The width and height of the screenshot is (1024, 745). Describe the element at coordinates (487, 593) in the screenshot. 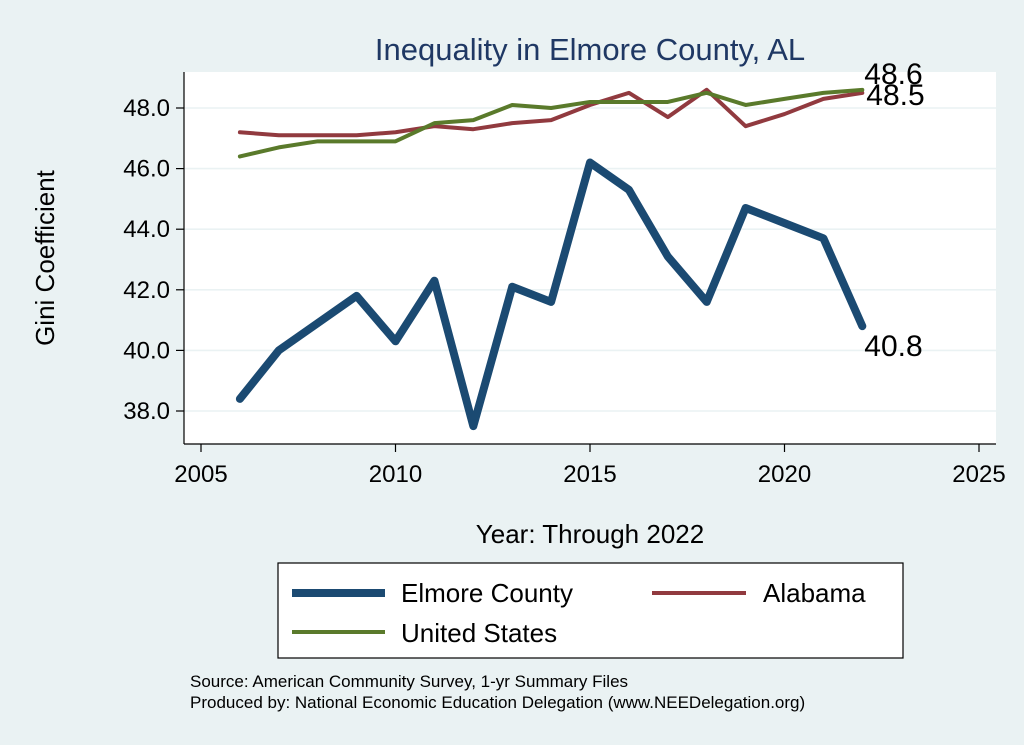

I see `legend-label-elmore-county: Elmore County` at that location.